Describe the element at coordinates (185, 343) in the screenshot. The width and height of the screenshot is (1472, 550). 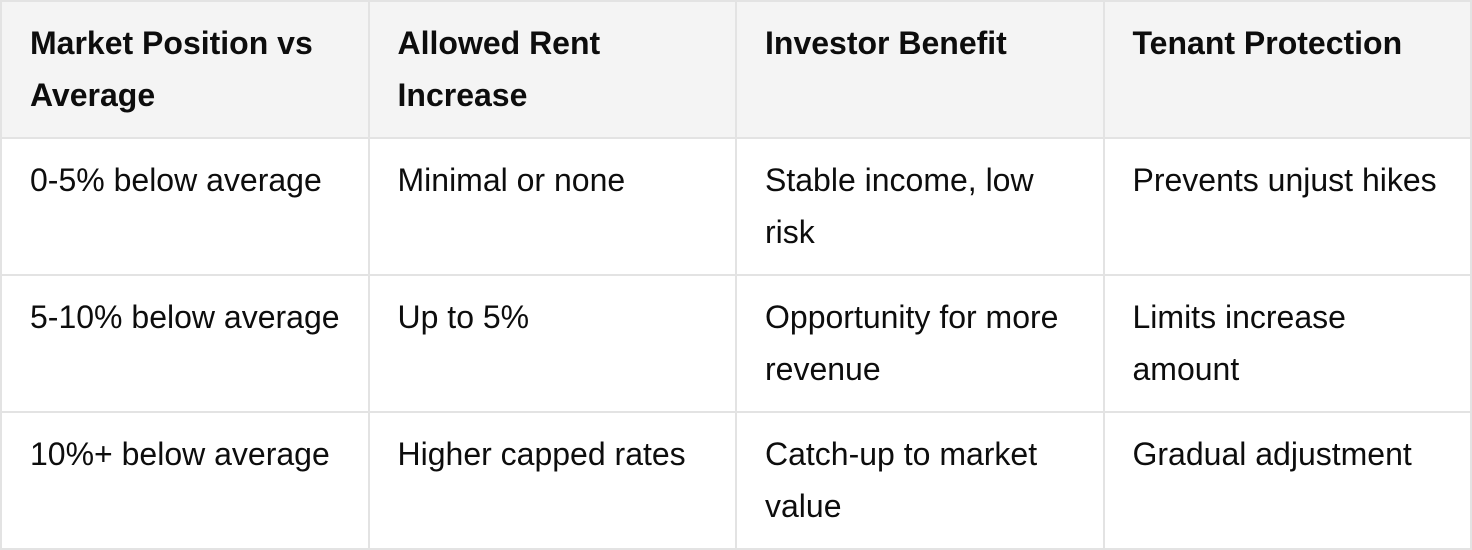
I see `table-cell-market-position: 5-10% below average` at that location.